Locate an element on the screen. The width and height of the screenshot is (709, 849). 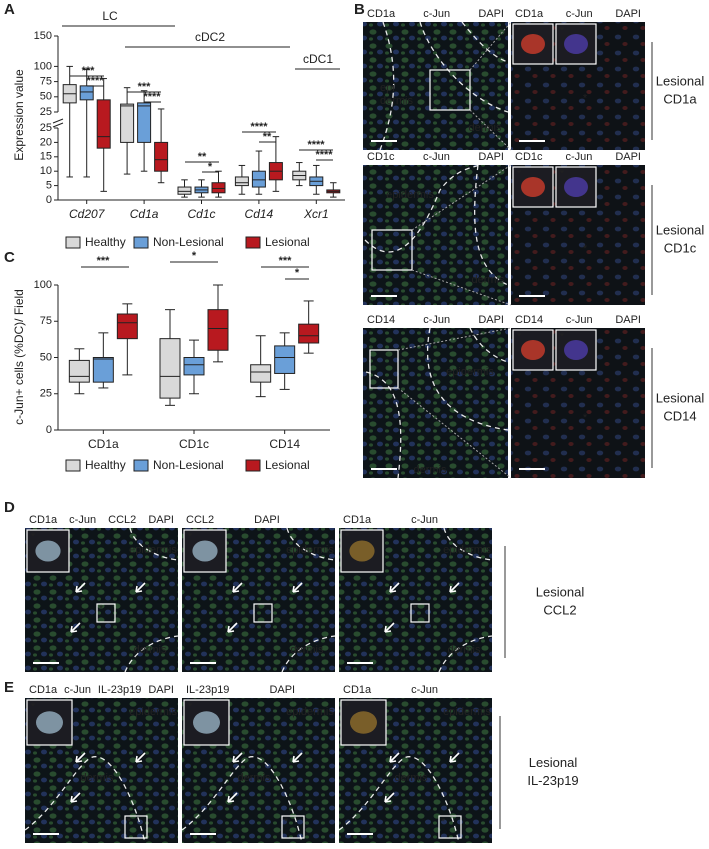
annotation: cDC1 is located at coordinates (318, 59).